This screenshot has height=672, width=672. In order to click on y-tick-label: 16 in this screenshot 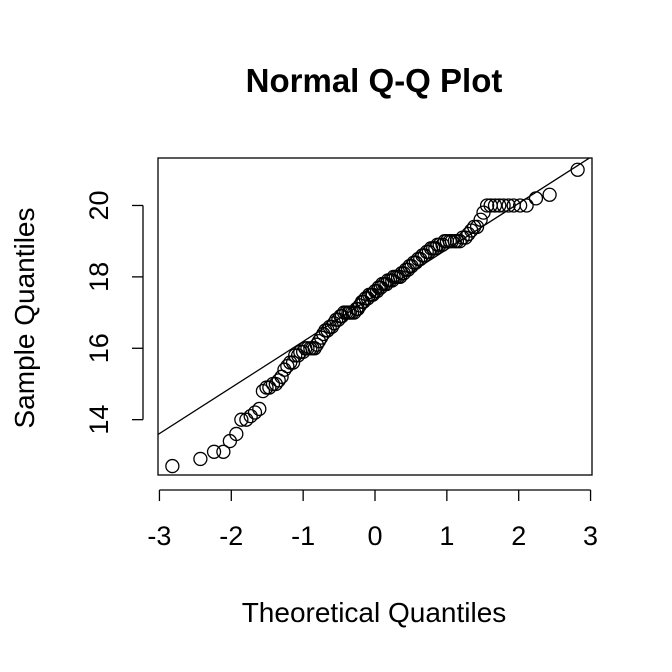, I will do `click(99, 348)`.